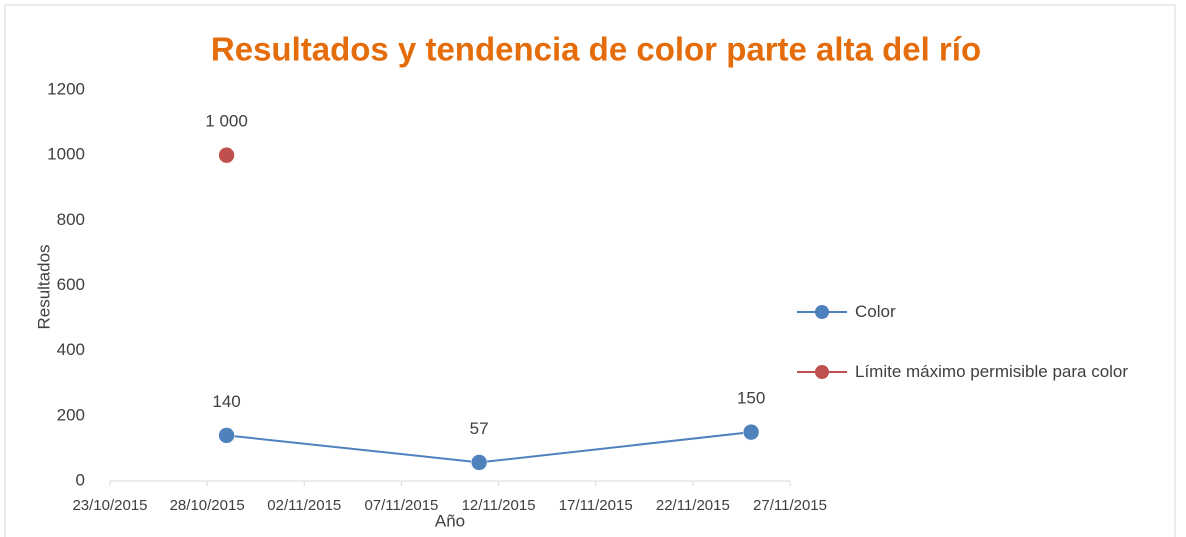 This screenshot has height=537, width=1186. What do you see at coordinates (207, 505) in the screenshot?
I see `x-tick-label: 28/10/2015` at bounding box center [207, 505].